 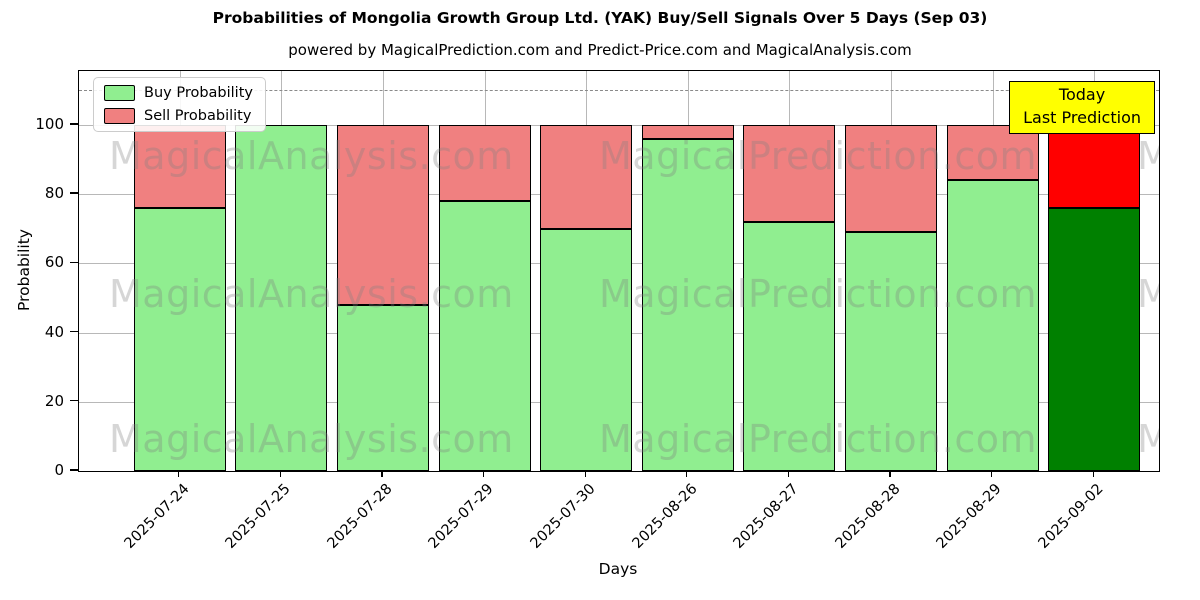 What do you see at coordinates (258, 516) in the screenshot?
I see `x-tick-label: 2025-07-25` at bounding box center [258, 516].